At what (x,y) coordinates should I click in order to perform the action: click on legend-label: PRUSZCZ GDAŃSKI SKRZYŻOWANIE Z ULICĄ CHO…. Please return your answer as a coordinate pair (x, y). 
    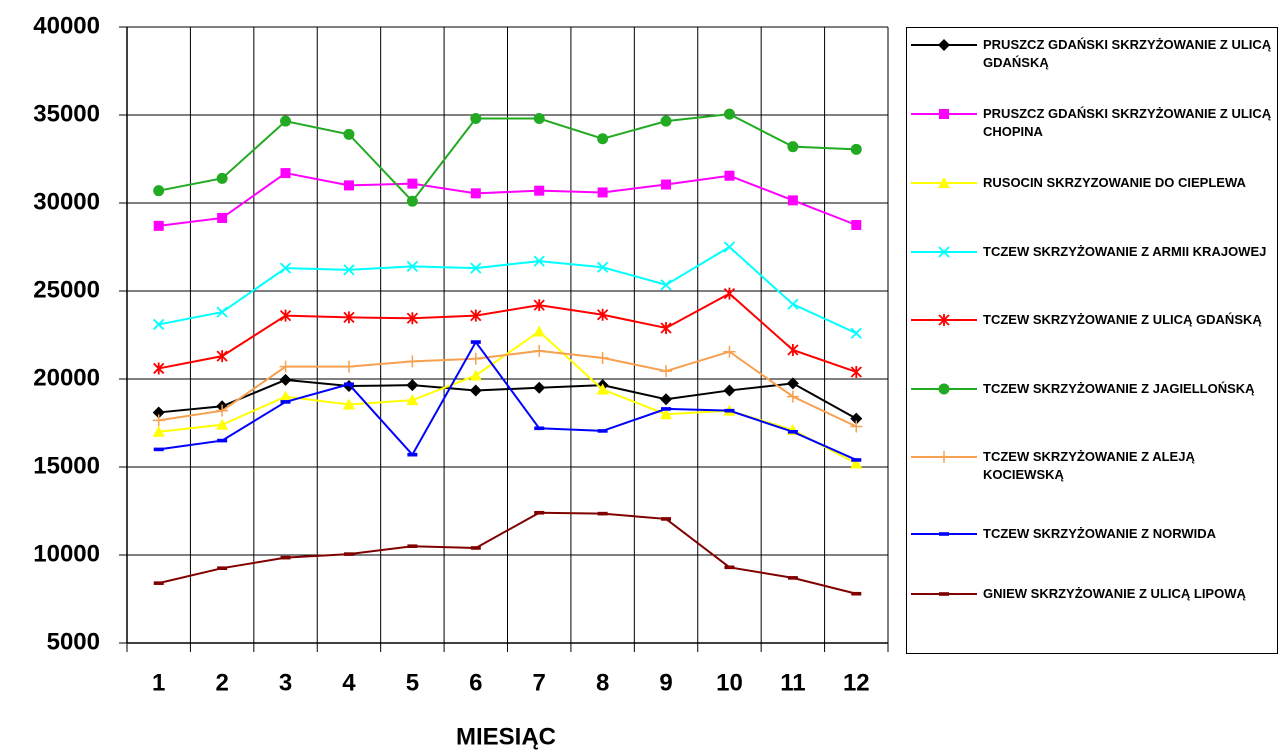
    Looking at the image, I should click on (1127, 122).